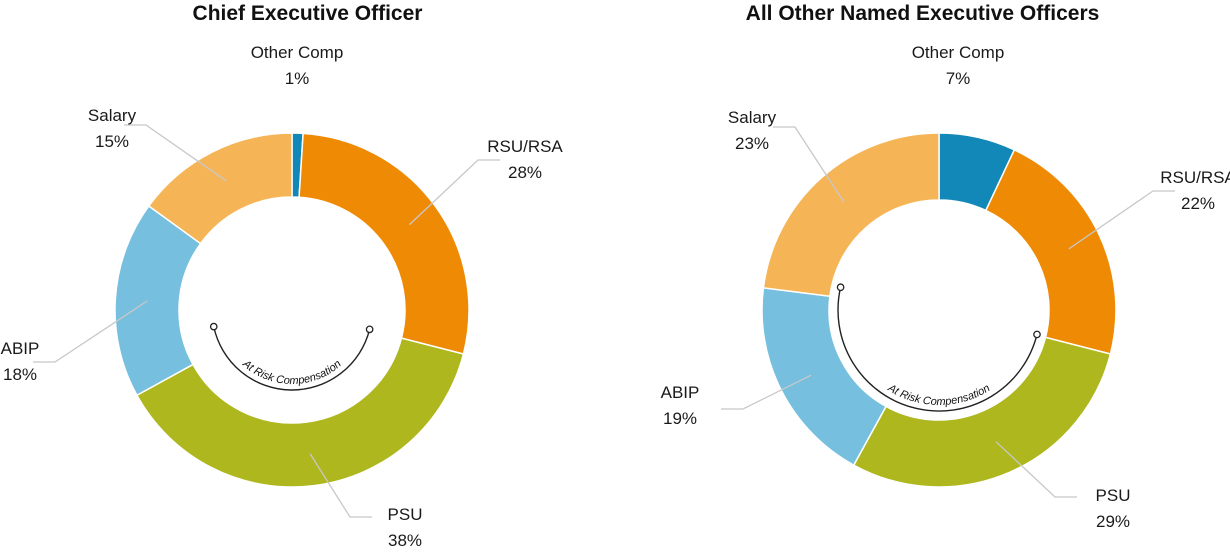 The height and width of the screenshot is (552, 1230). Describe the element at coordinates (307, 13) in the screenshot. I see `chart-title: Chief Executive Officer` at that location.